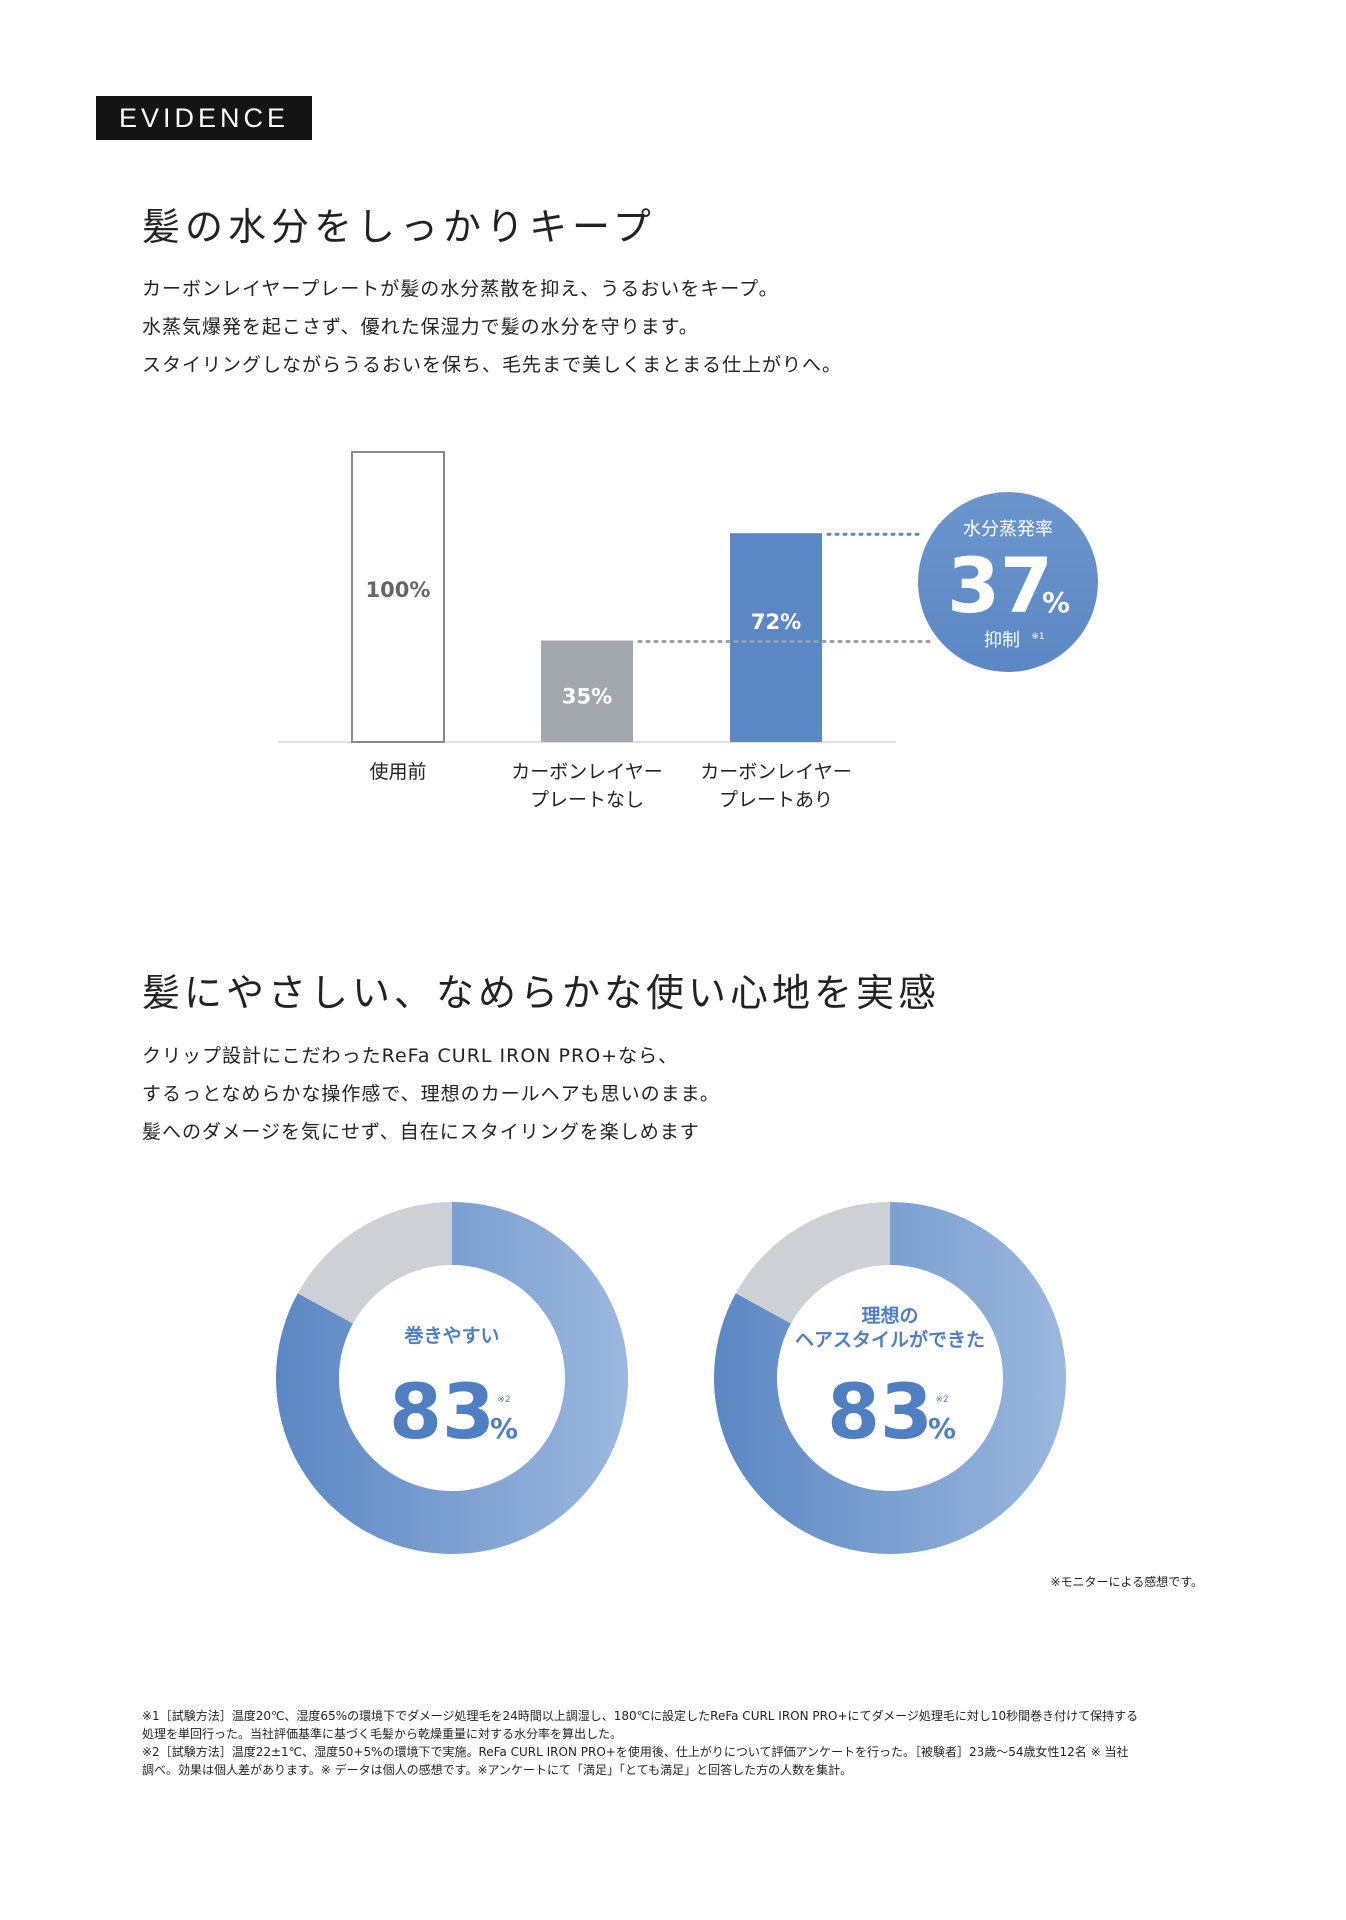  Describe the element at coordinates (1127, 1582) in the screenshot. I see `monitor-note: ※モニターによる感想です。` at that location.